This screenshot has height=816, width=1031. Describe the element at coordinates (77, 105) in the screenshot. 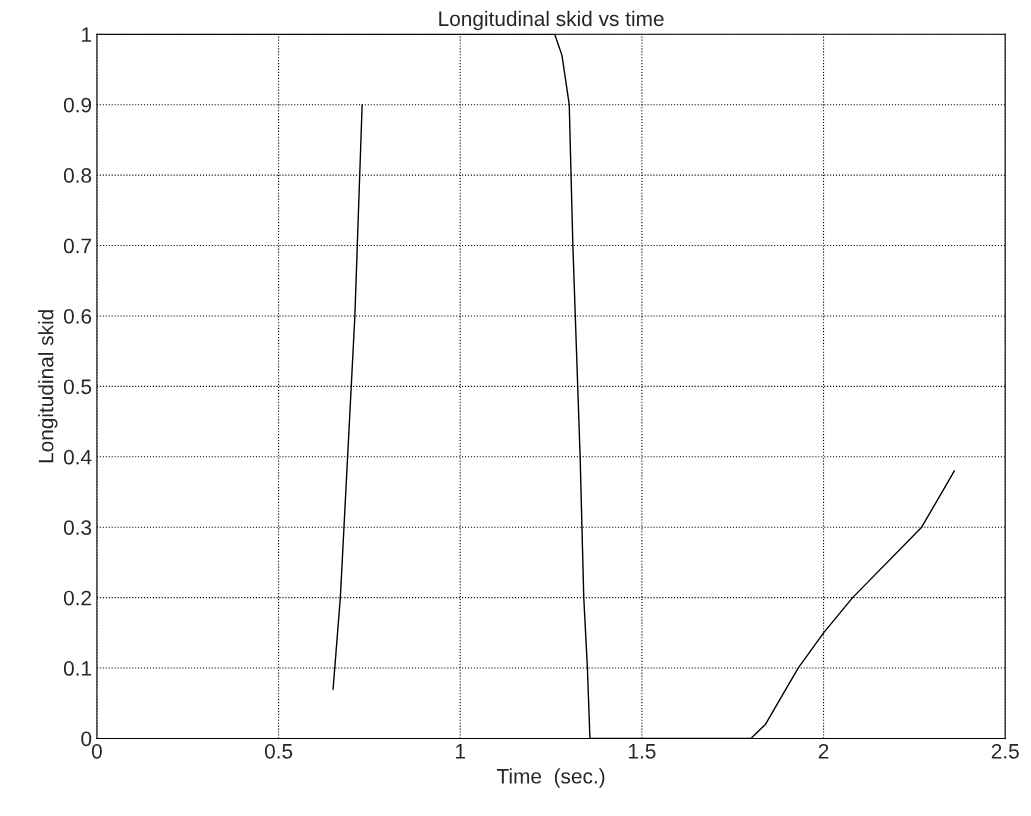

I see `y-tick-label: 0.9` at that location.